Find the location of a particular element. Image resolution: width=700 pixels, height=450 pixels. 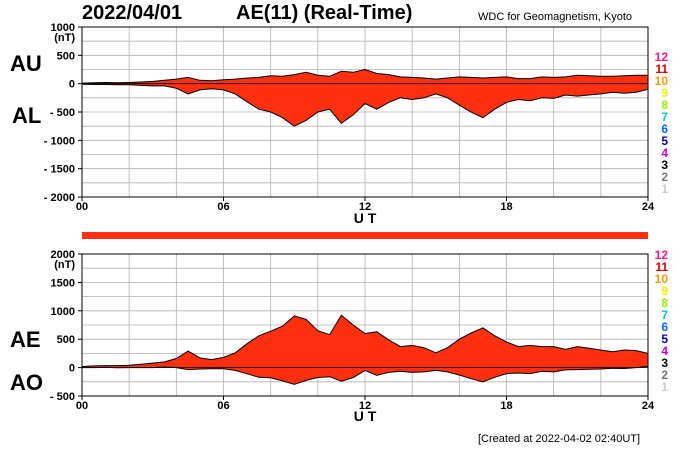

y-tick-label: - 1000 is located at coordinates (59, 141).